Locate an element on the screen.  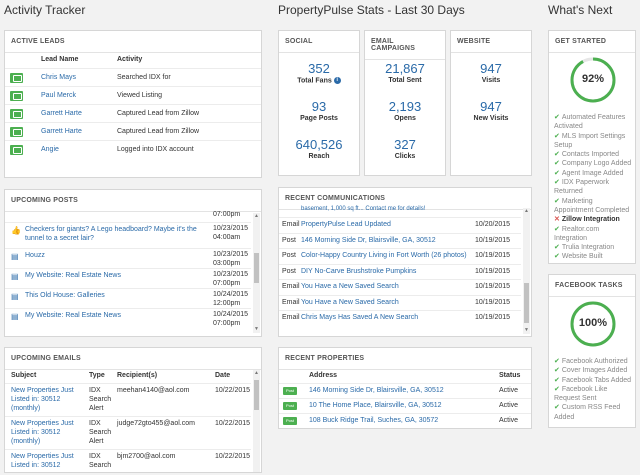
emails-scrollbar: ▲ is located at coordinates (256, 421).